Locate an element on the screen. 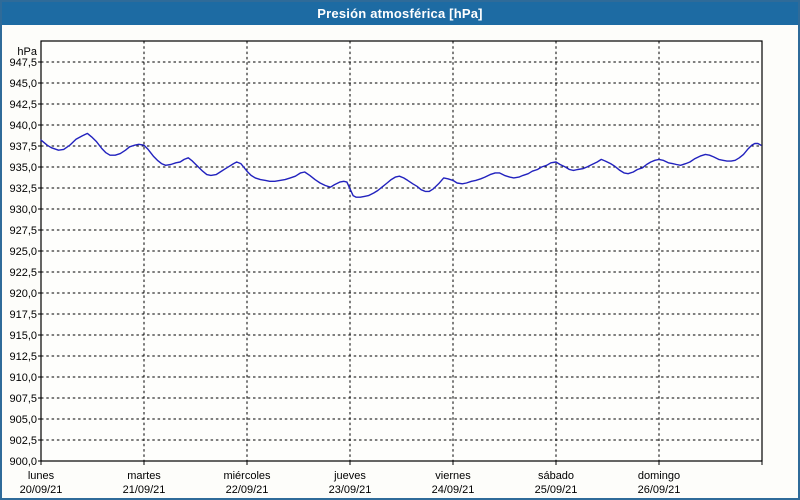 Image resolution: width=800 pixels, height=500 pixels. y-tick-label: 935,0 is located at coordinates (23, 168).